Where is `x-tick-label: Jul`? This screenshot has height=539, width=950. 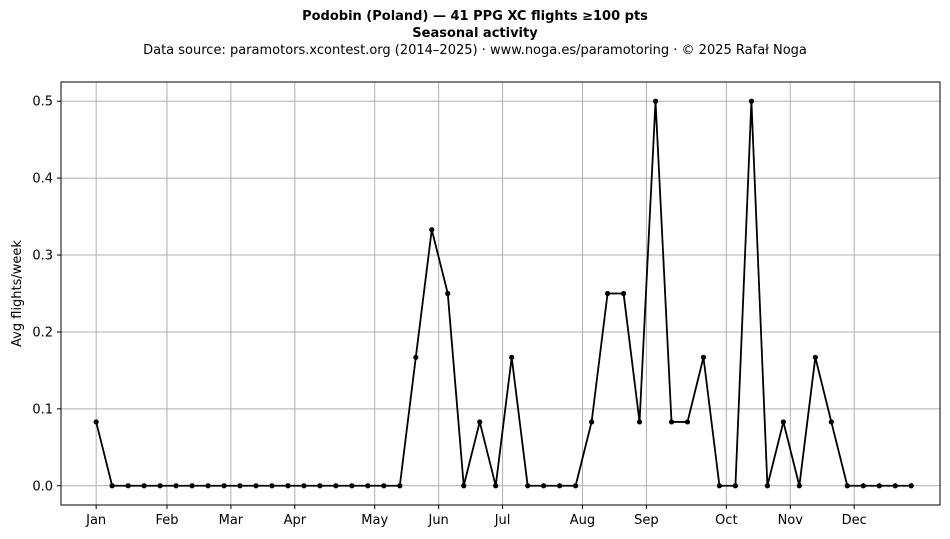 x-tick-label: Jul is located at coordinates (502, 520).